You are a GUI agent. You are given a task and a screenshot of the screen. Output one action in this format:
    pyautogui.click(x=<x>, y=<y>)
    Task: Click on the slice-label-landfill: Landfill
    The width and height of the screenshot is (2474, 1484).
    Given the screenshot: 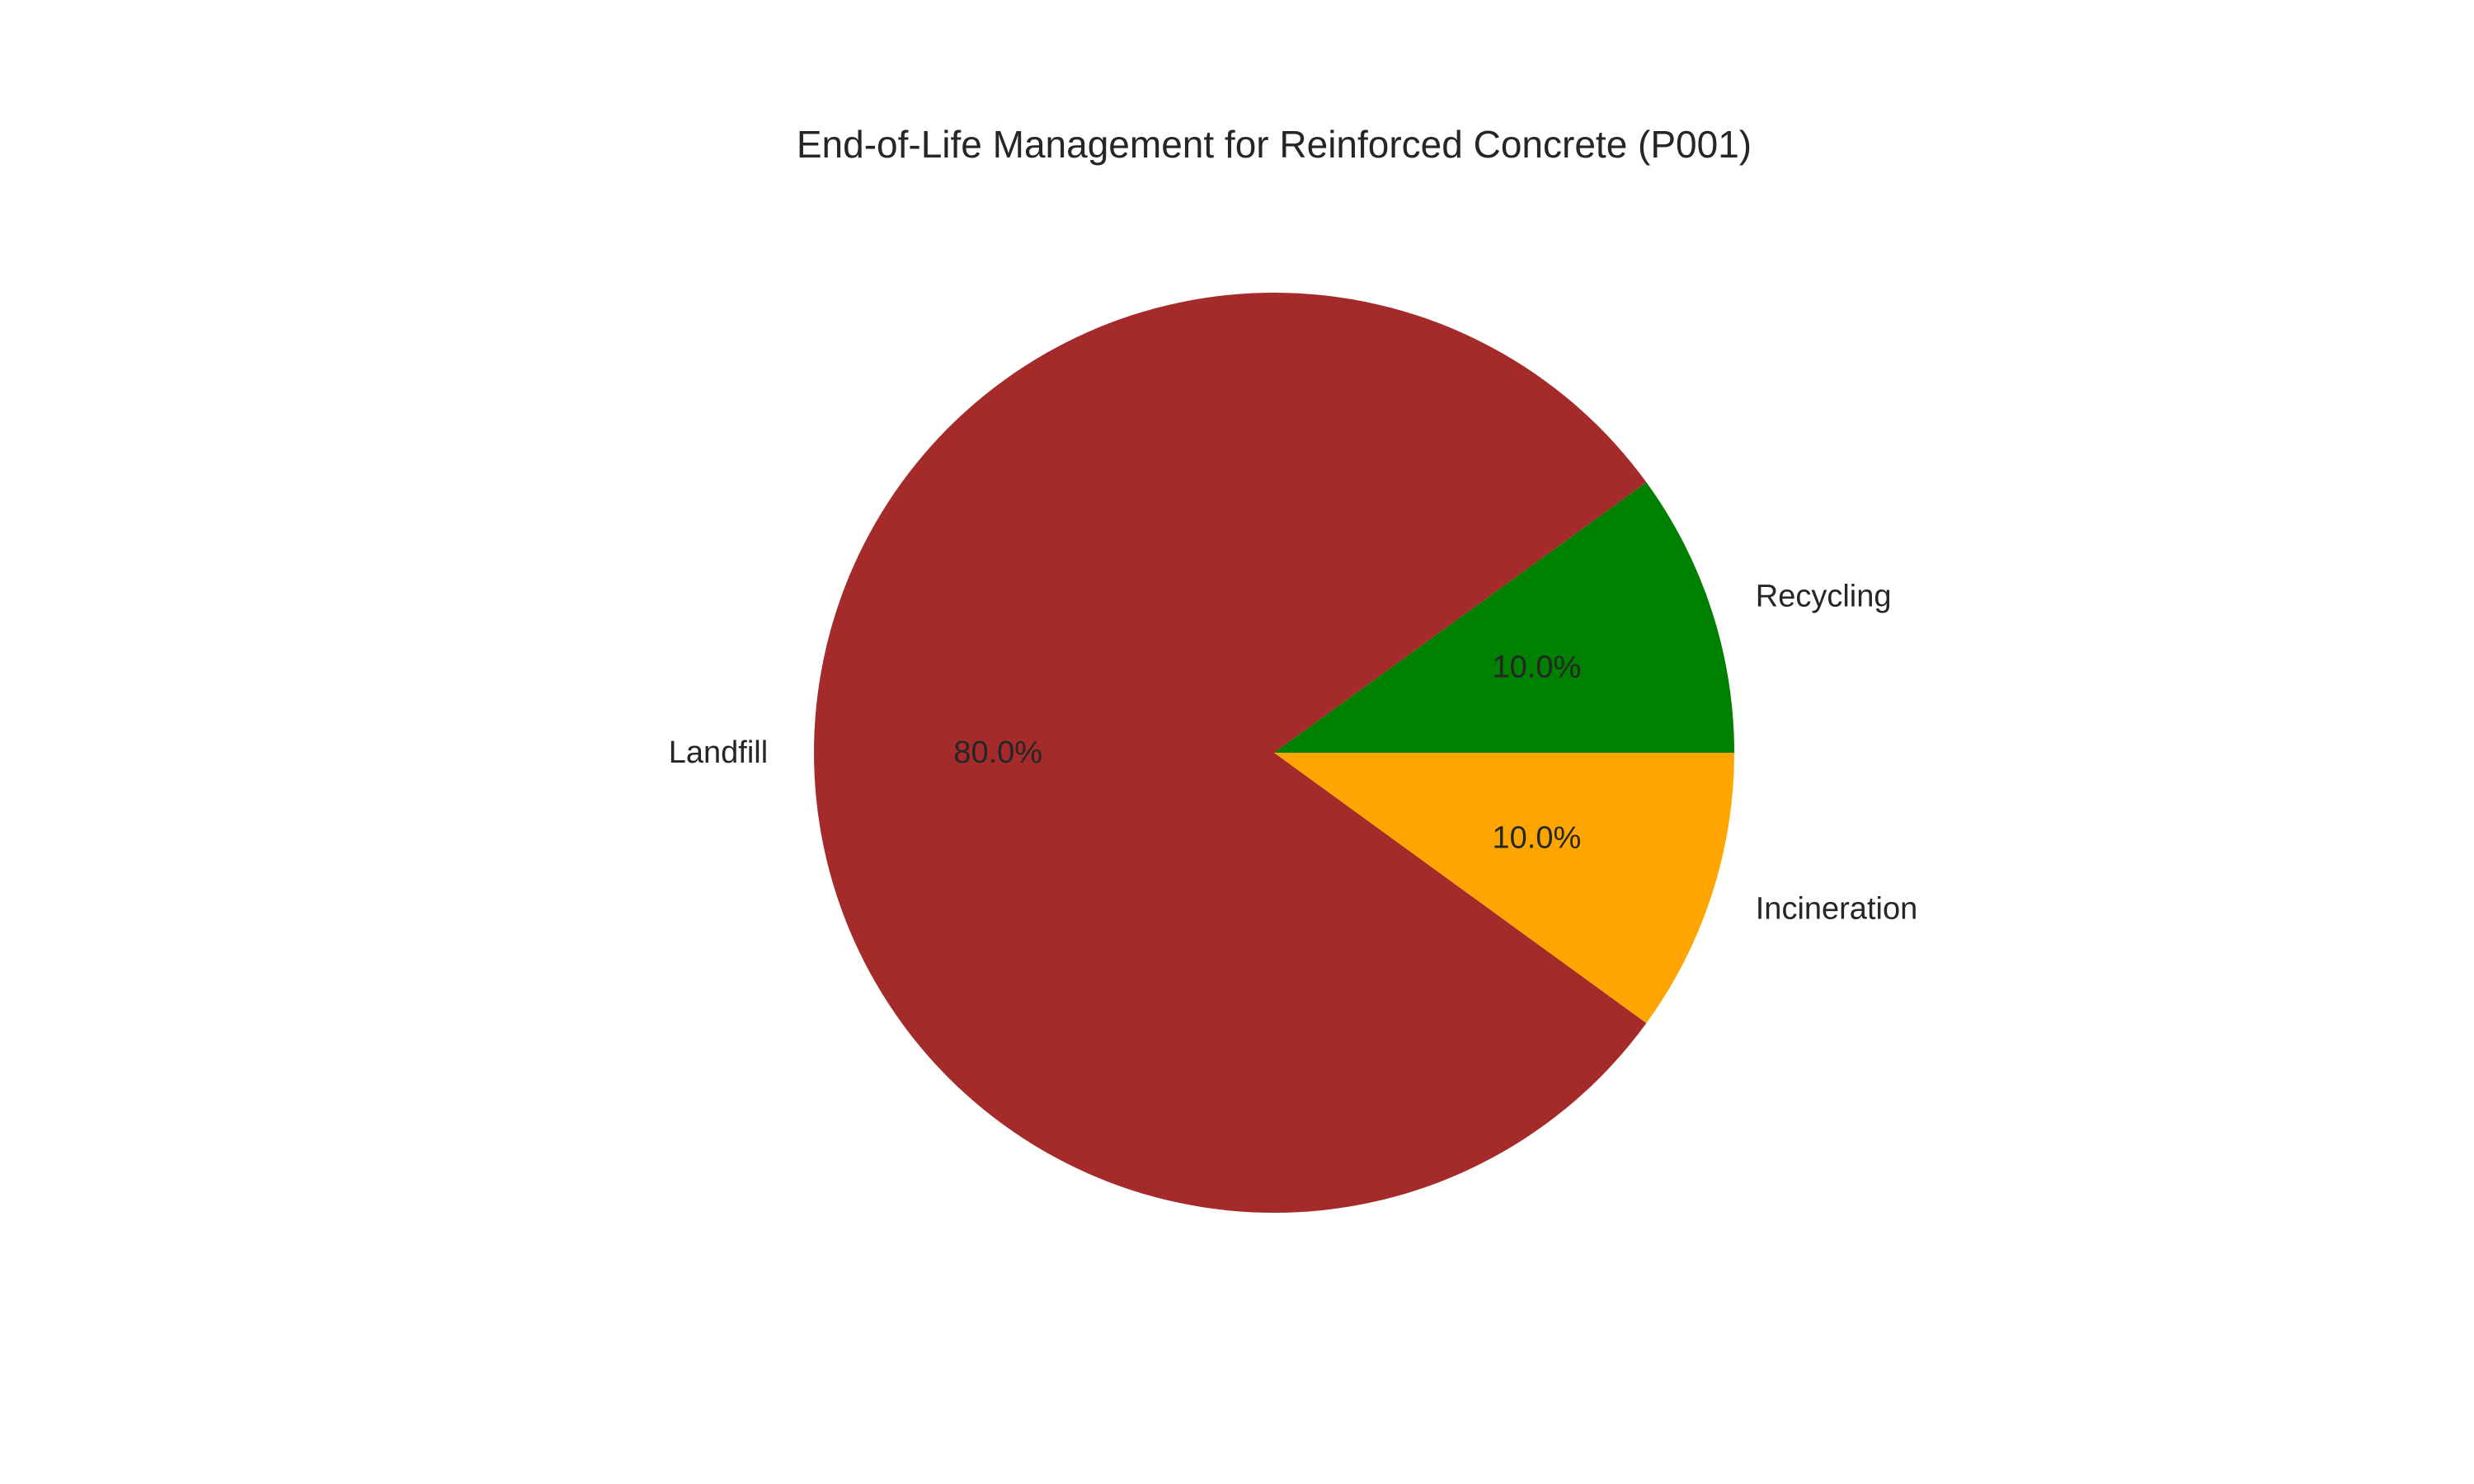 What is the action you would take?
    pyautogui.click(x=718, y=752)
    